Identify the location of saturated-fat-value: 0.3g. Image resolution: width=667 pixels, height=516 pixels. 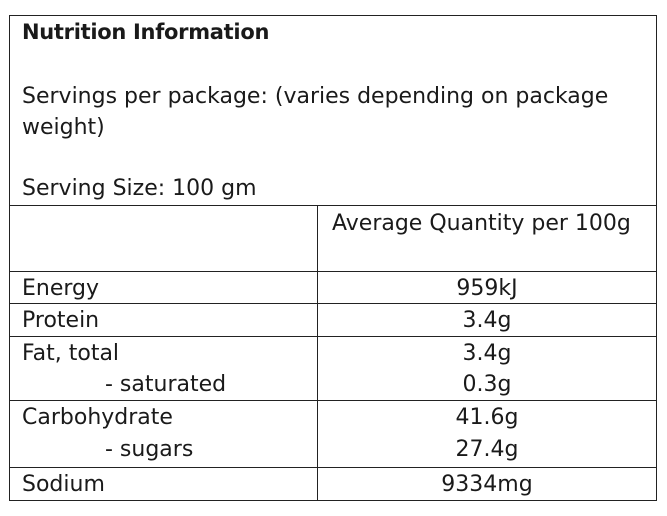
(487, 384).